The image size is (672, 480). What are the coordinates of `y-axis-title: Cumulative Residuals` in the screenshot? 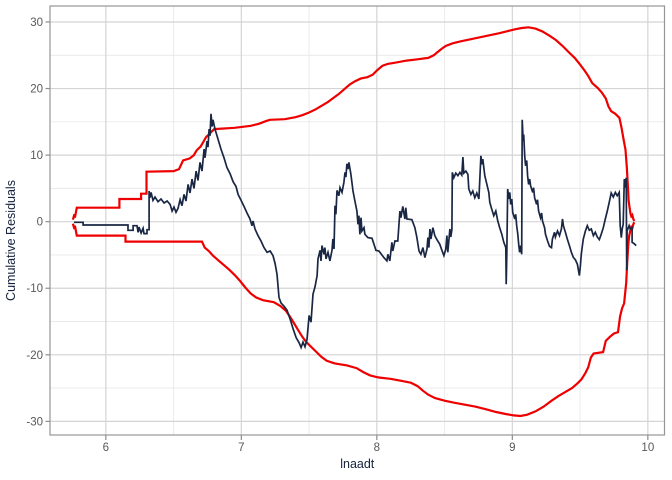 It's located at (11, 240).